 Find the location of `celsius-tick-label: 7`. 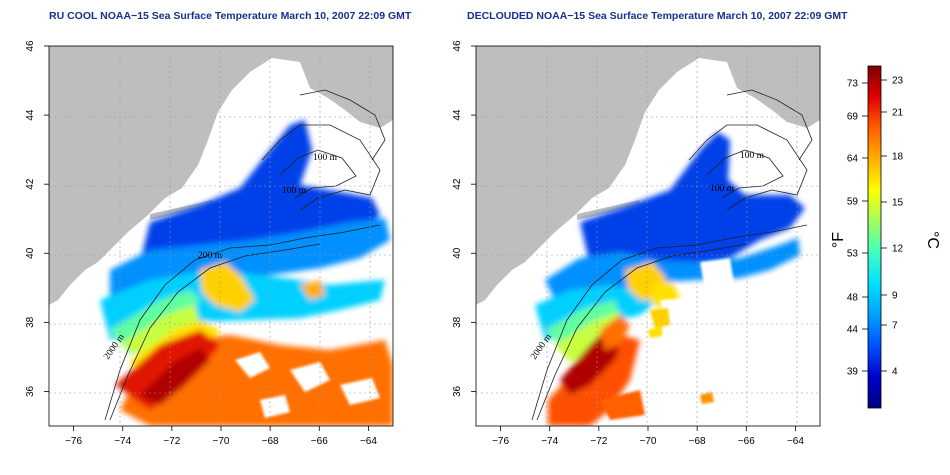

celsius-tick-label: 7 is located at coordinates (895, 326).